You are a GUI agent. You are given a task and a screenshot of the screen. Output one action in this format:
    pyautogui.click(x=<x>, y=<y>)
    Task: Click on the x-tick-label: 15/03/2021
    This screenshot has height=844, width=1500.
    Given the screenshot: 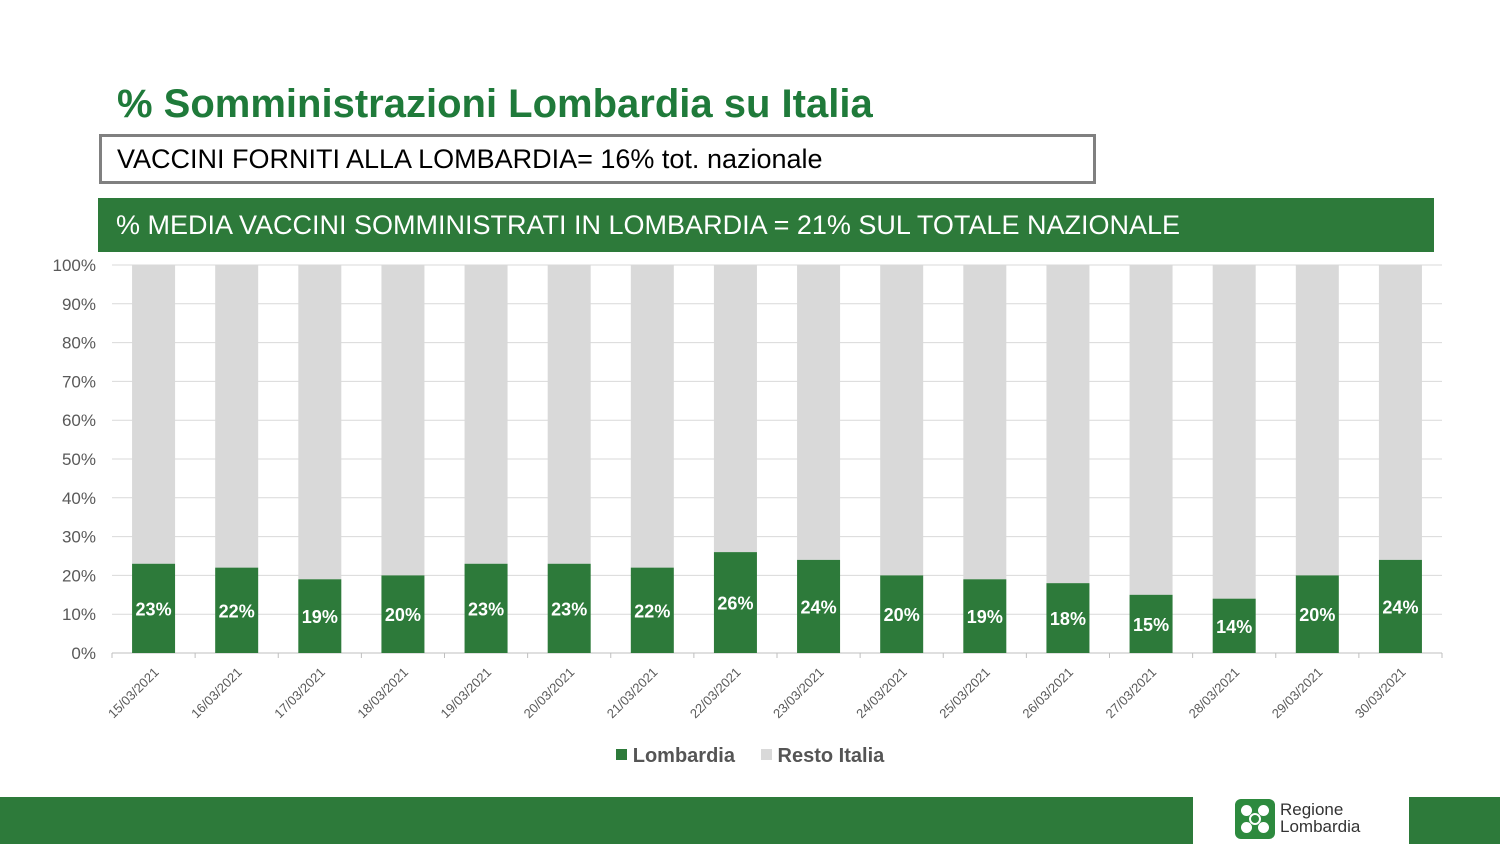 What is the action you would take?
    pyautogui.click(x=133, y=693)
    